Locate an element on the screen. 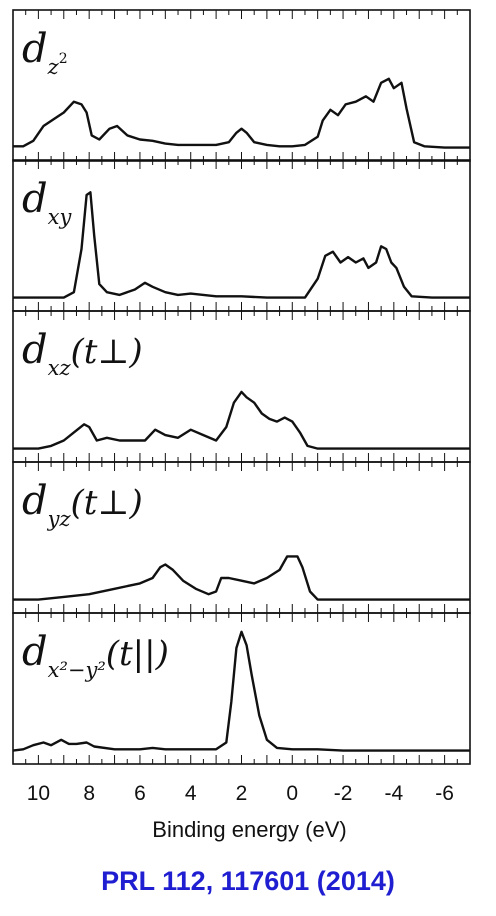  x-tick-label: 8 is located at coordinates (89, 793).